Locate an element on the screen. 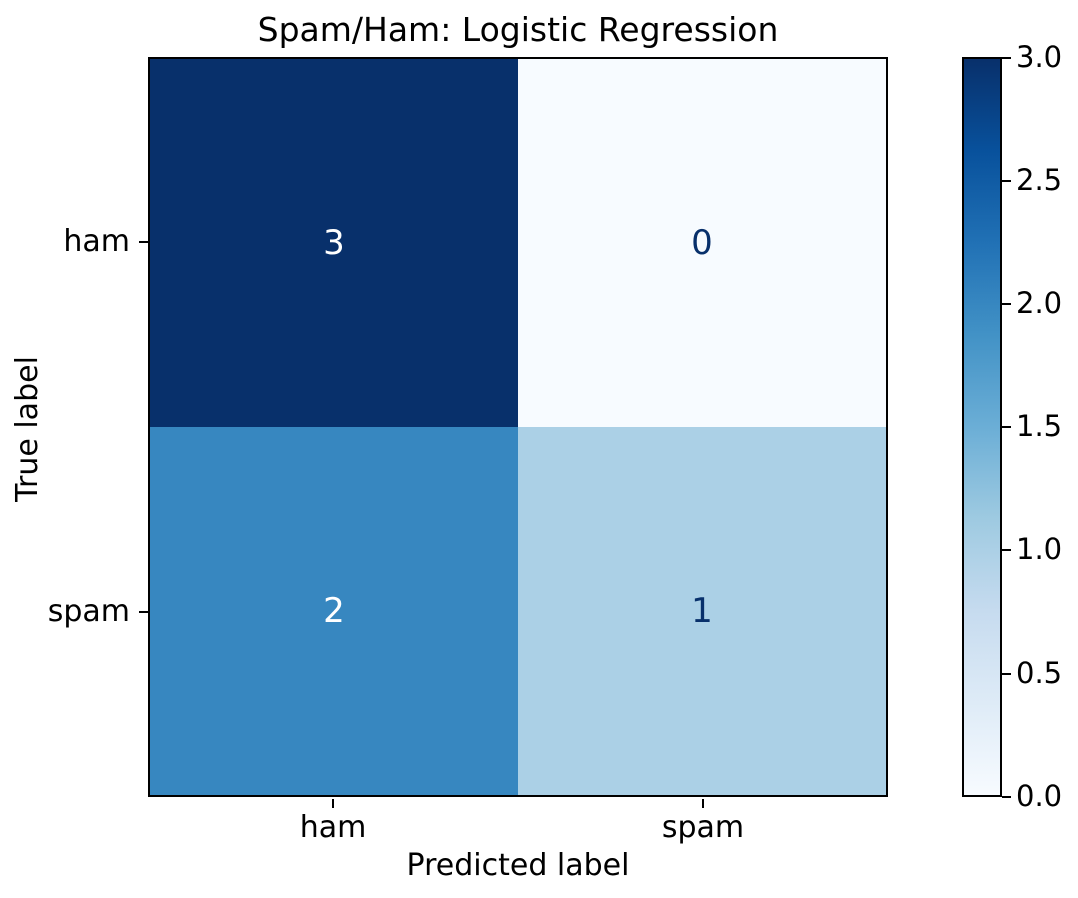  cell-true-ham-pred-ham: 3 is located at coordinates (334, 243).